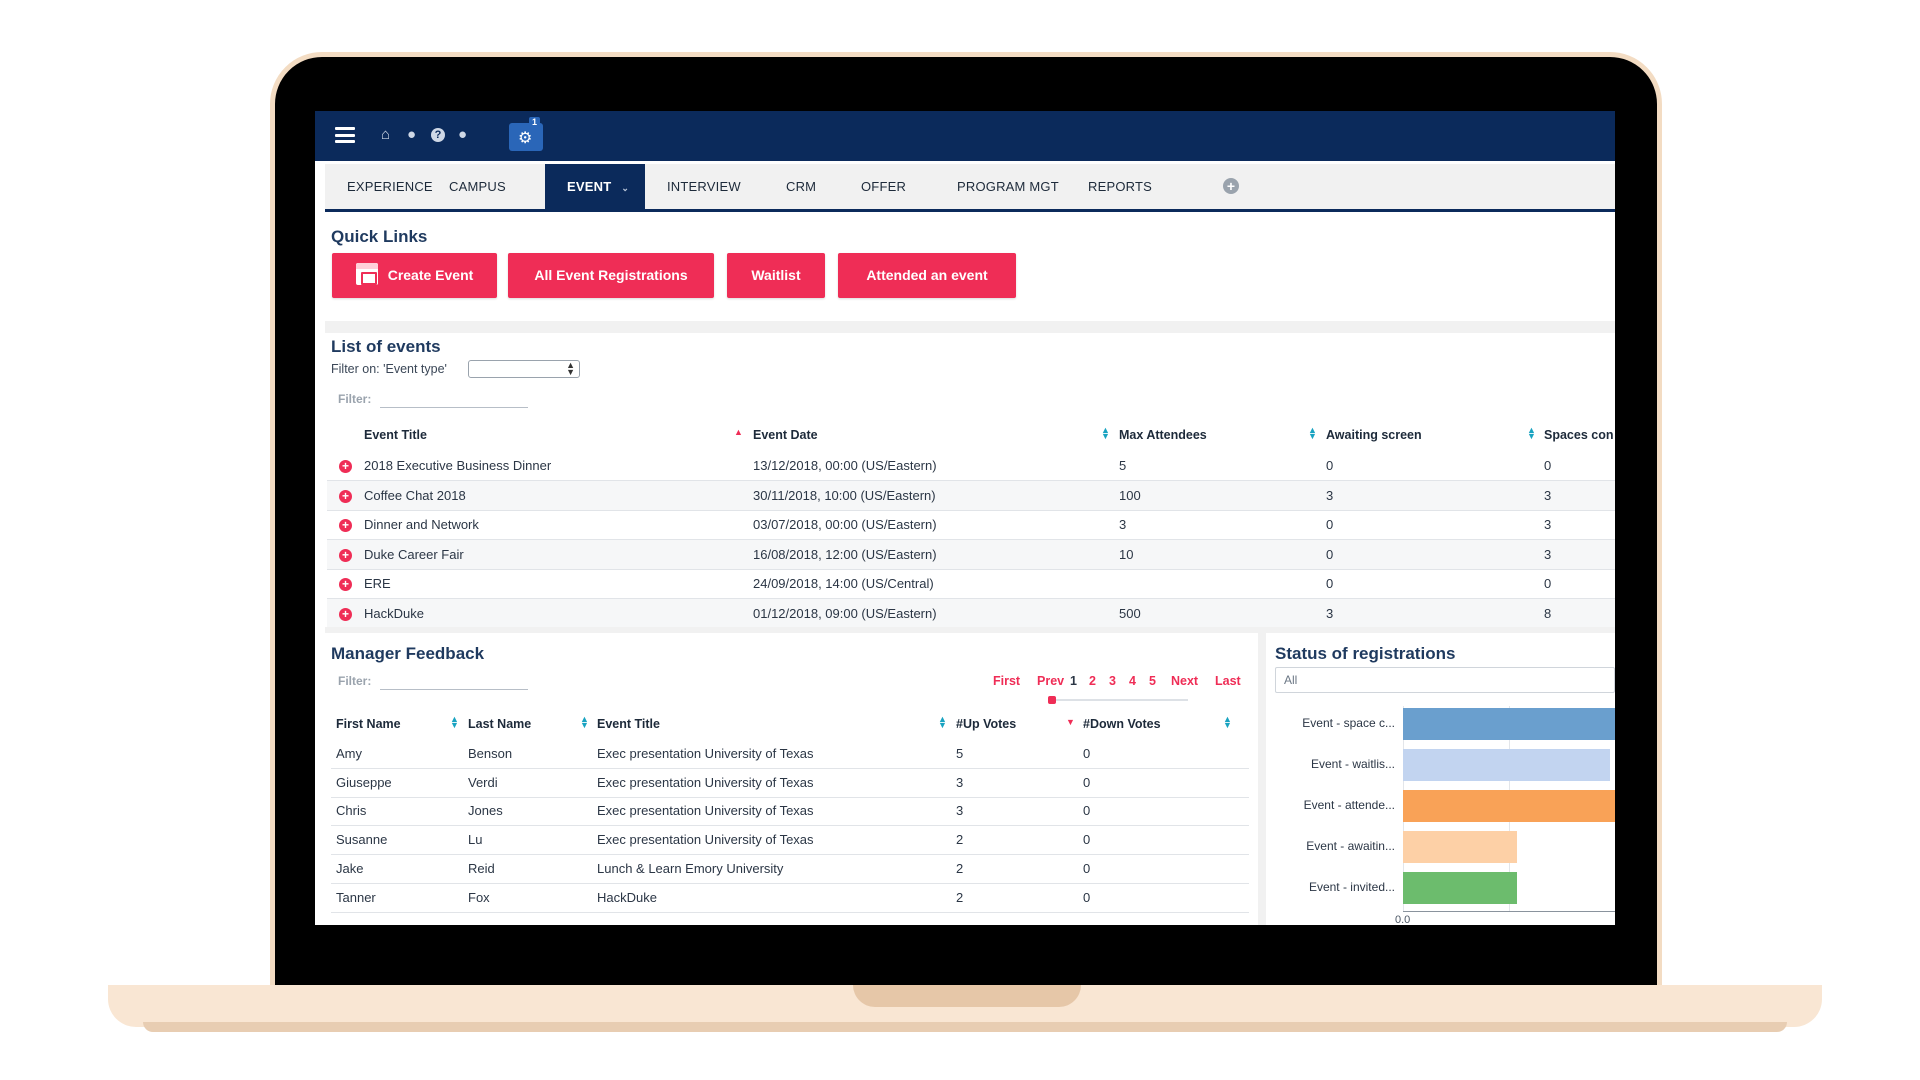 This screenshot has height=1080, width=1920. What do you see at coordinates (1163, 435) in the screenshot?
I see `col-max-attendees: Max Attendees` at bounding box center [1163, 435].